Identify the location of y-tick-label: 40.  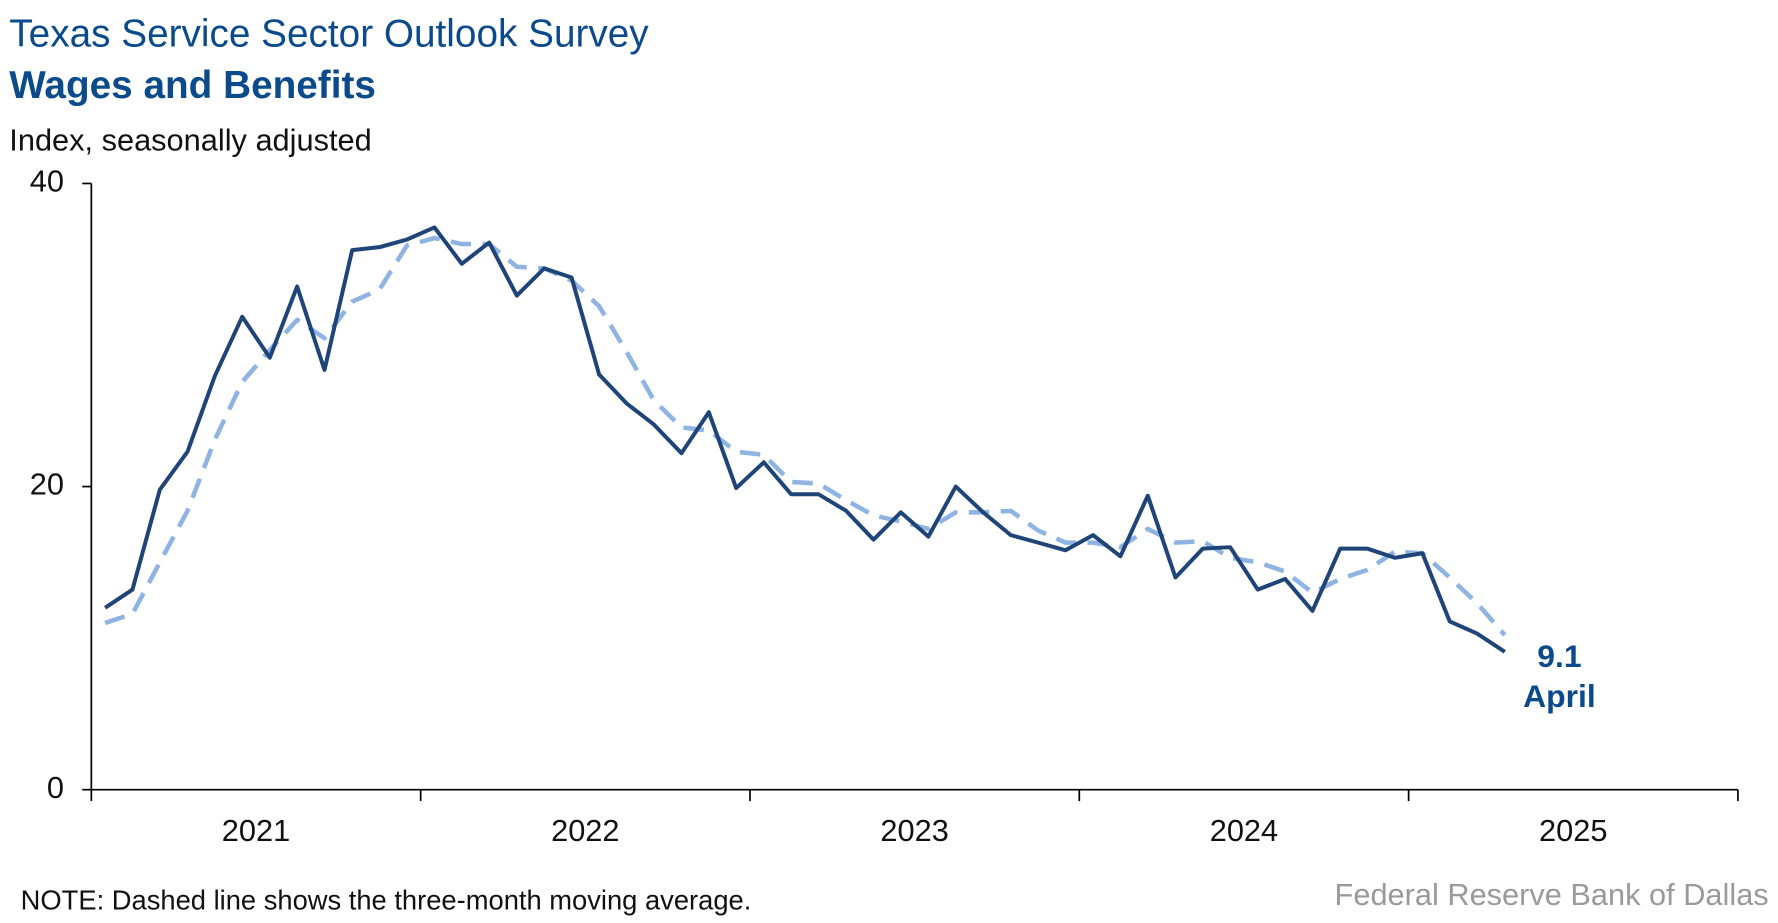
(47, 181).